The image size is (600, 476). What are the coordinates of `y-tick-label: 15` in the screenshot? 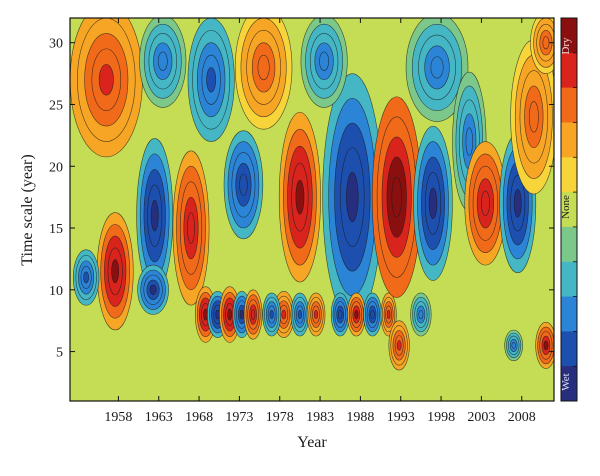 It's located at (56, 229).